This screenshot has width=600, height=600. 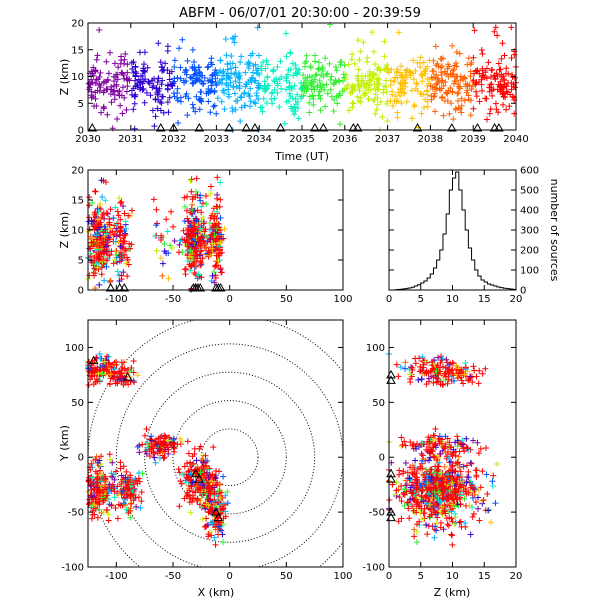 What do you see at coordinates (442, 451) in the screenshot?
I see `z-y-ticks: 0 5 10 15 20 -100 -50 0 50 100` at bounding box center [442, 451].